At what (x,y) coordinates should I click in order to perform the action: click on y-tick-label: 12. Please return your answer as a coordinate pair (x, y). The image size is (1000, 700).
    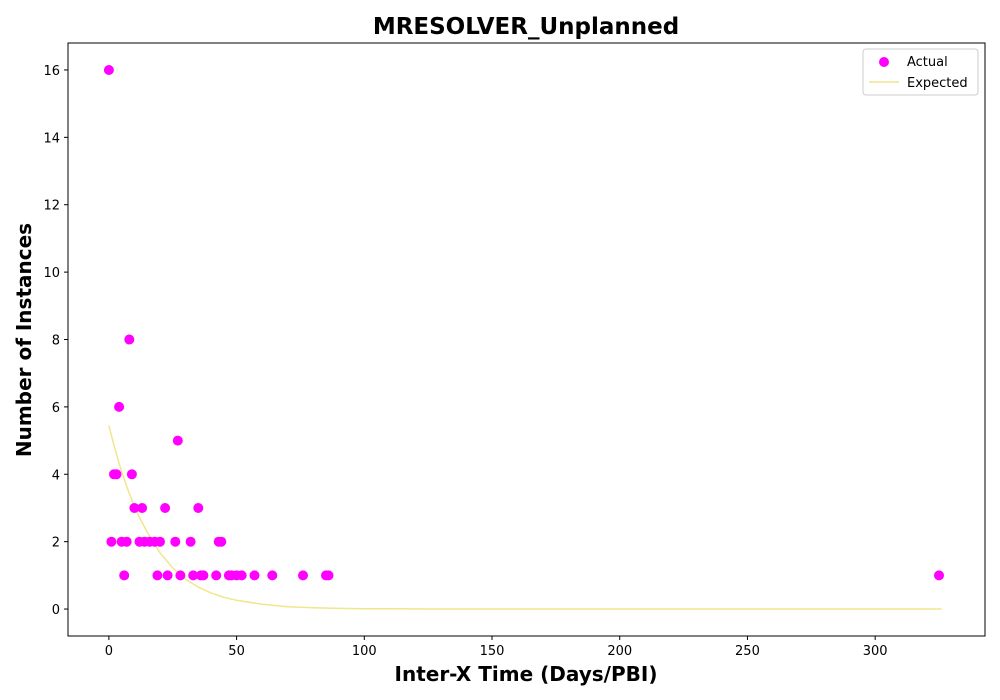
    Looking at the image, I should click on (51, 206).